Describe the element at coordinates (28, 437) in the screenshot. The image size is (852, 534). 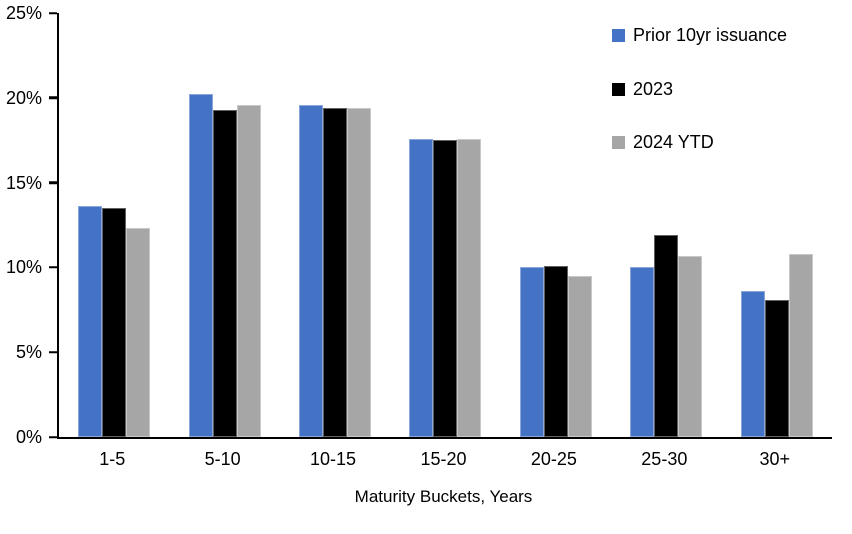
I see `y-tick-label: 0%` at that location.